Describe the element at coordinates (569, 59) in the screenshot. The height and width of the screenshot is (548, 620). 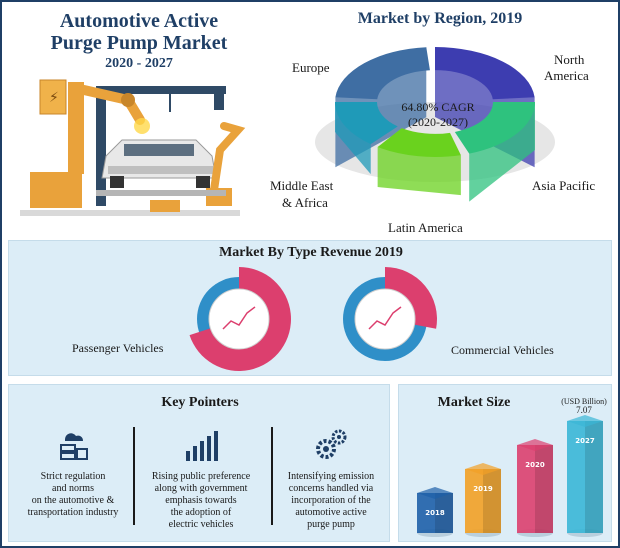
I see `region-label-north-america-line1: North` at that location.